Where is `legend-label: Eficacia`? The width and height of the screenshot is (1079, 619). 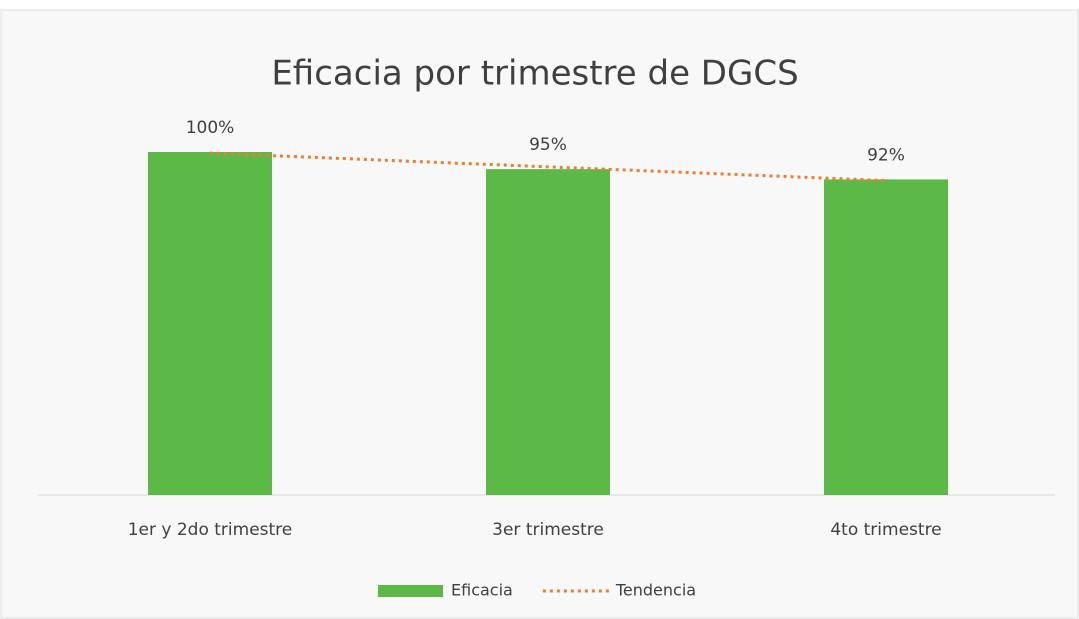
legend-label: Eficacia is located at coordinates (482, 590).